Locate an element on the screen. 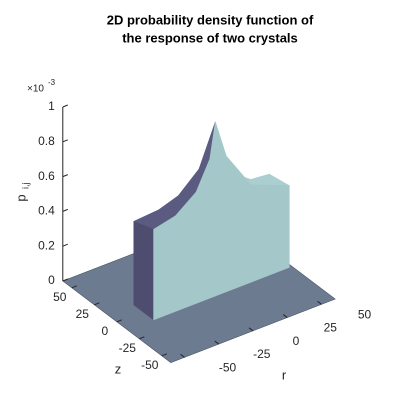 Image resolution: width=415 pixels, height=415 pixels. z-tick-label: 1 is located at coordinates (51, 106).